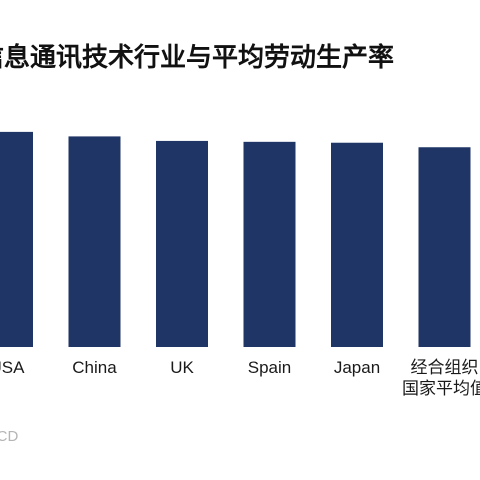  Describe the element at coordinates (357, 367) in the screenshot. I see `category-label-4: Japan` at that location.